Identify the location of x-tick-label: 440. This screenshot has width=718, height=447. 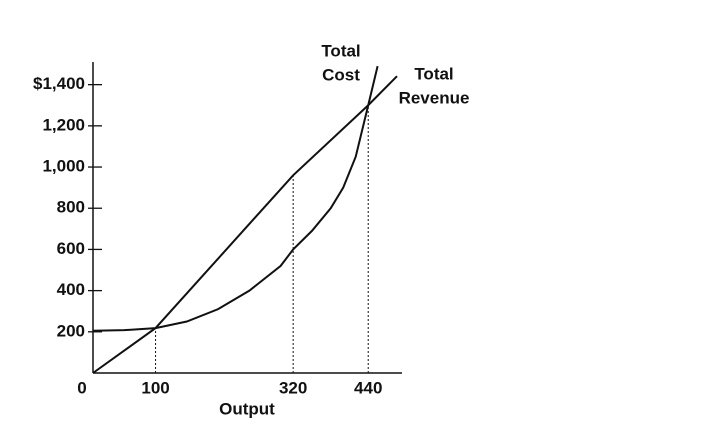
(368, 387).